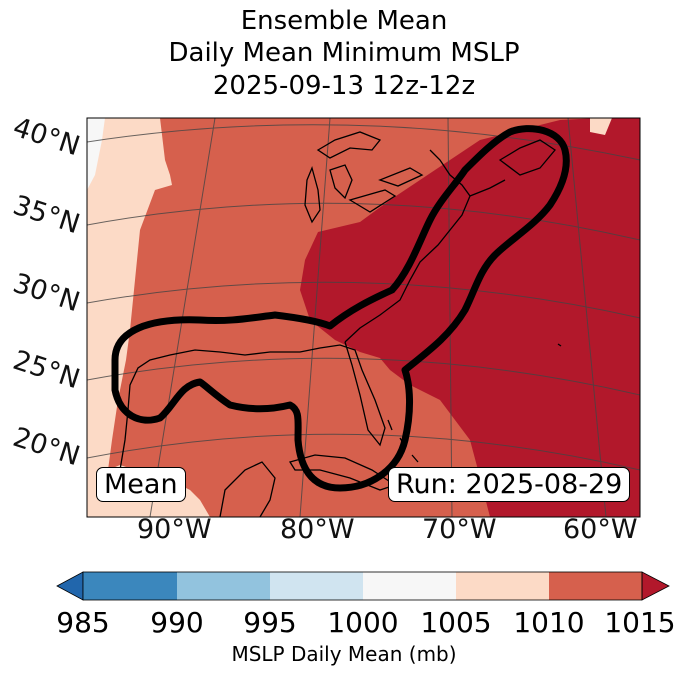 The height and width of the screenshot is (674, 688). Describe the element at coordinates (456, 622) in the screenshot. I see `colorbar-tick-1005: 1005` at that location.